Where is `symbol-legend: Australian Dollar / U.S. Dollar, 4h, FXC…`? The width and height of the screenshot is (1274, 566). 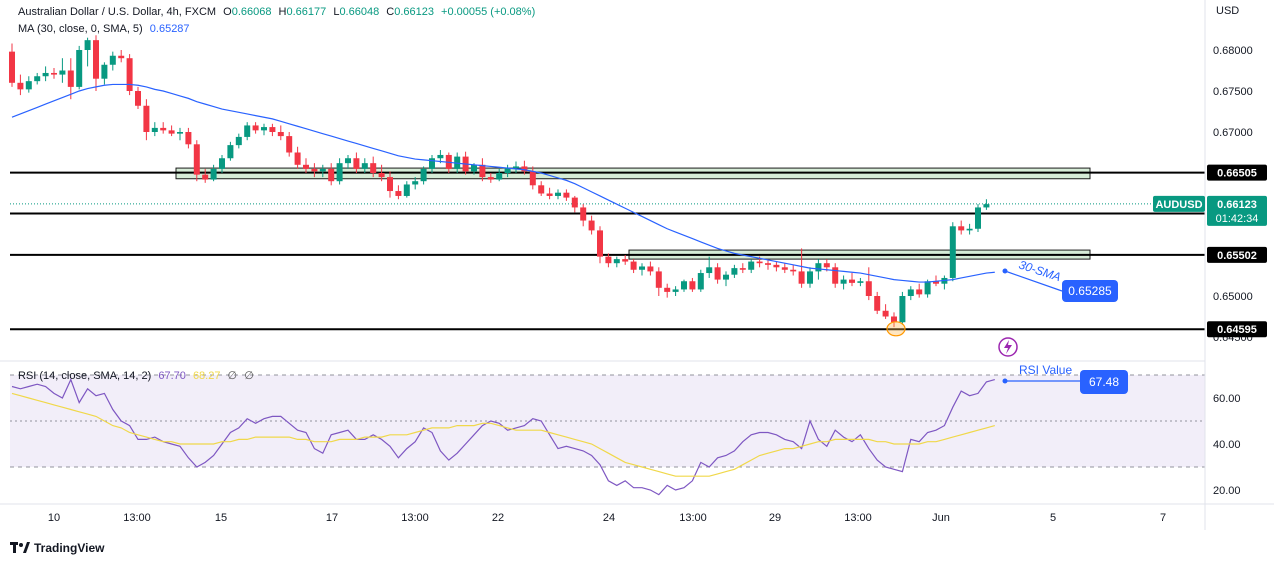
symbol-legend: Australian Dollar / U.S. Dollar, 4h, FXC… is located at coordinates (278, 12).